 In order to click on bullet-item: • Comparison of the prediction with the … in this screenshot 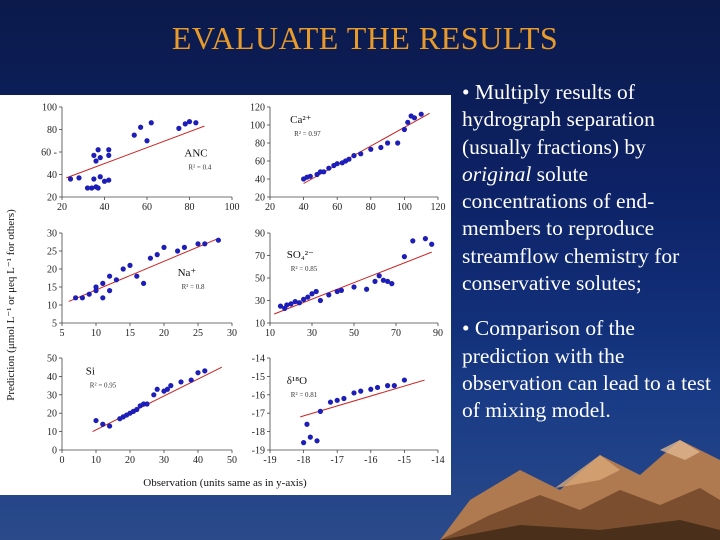, I will do `click(586, 369)`.